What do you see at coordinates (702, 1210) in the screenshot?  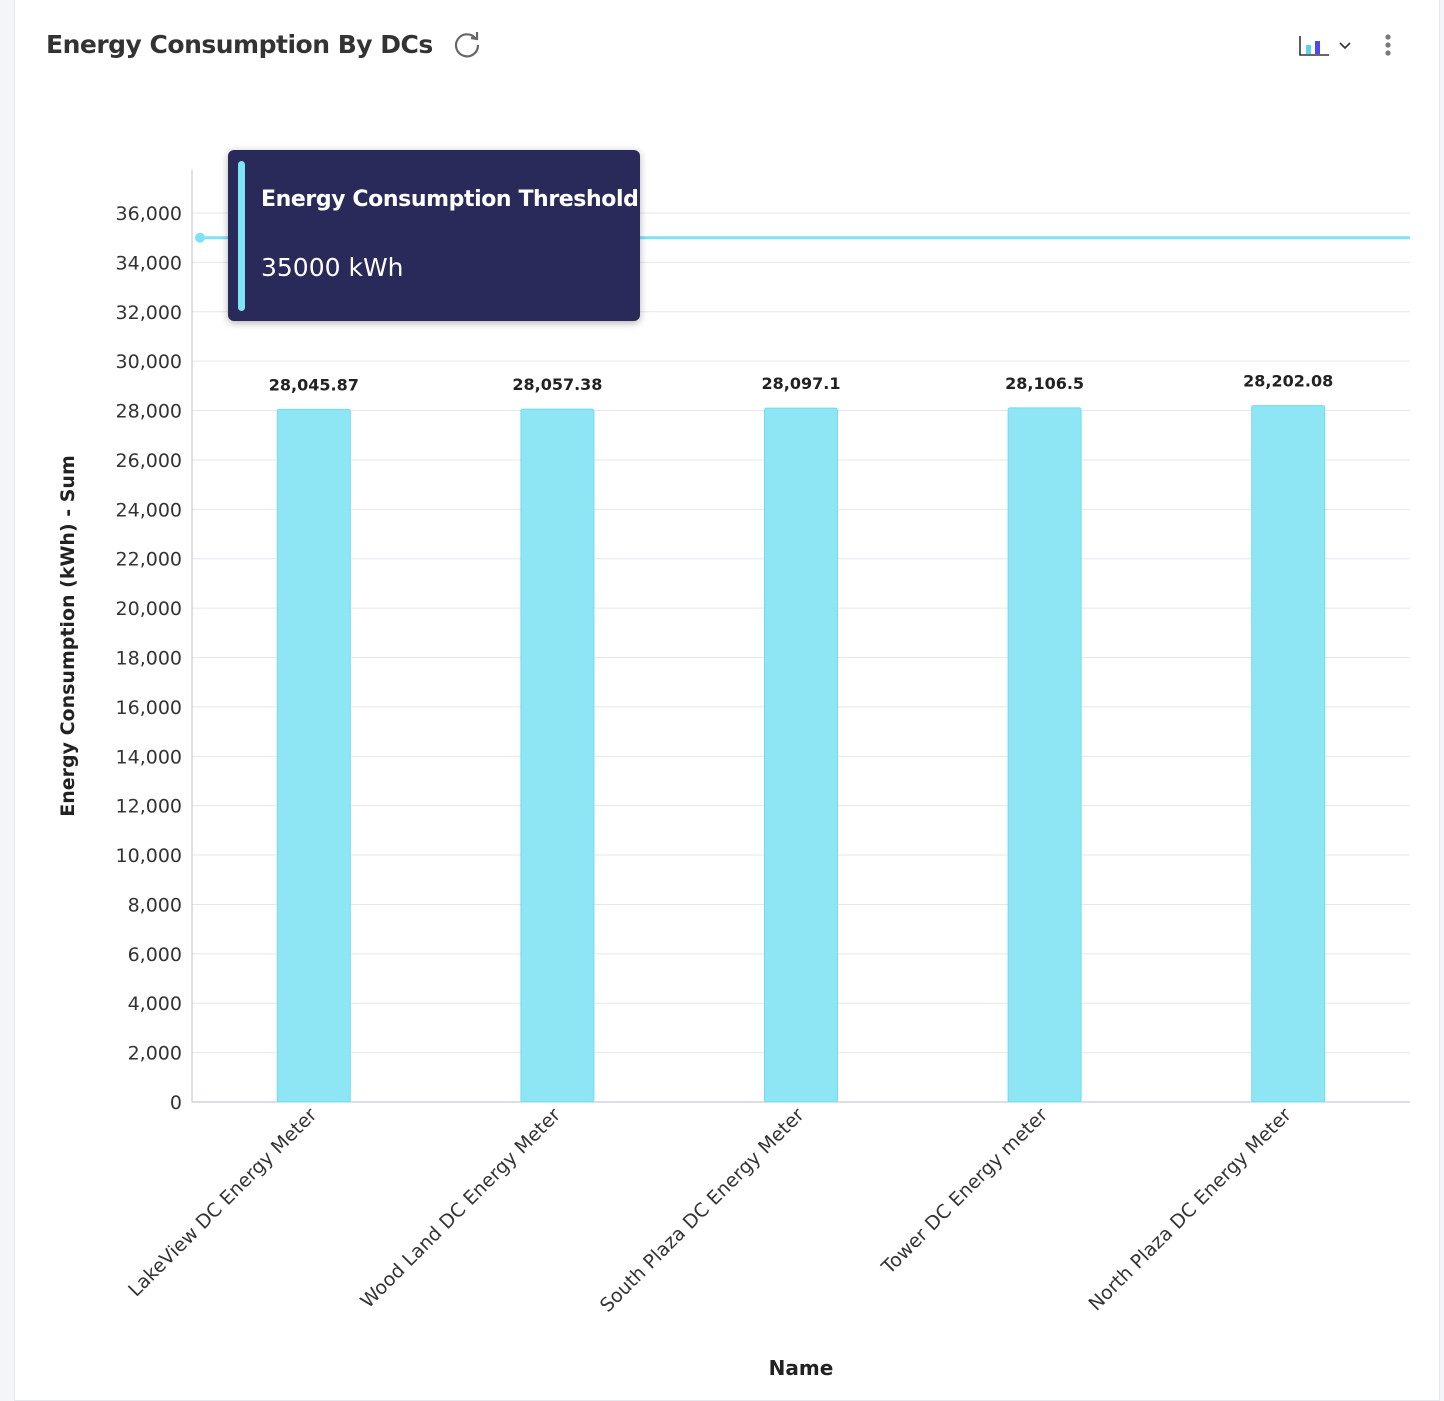 I see `x-tick-label: South Plaza DC Energy Meter` at bounding box center [702, 1210].